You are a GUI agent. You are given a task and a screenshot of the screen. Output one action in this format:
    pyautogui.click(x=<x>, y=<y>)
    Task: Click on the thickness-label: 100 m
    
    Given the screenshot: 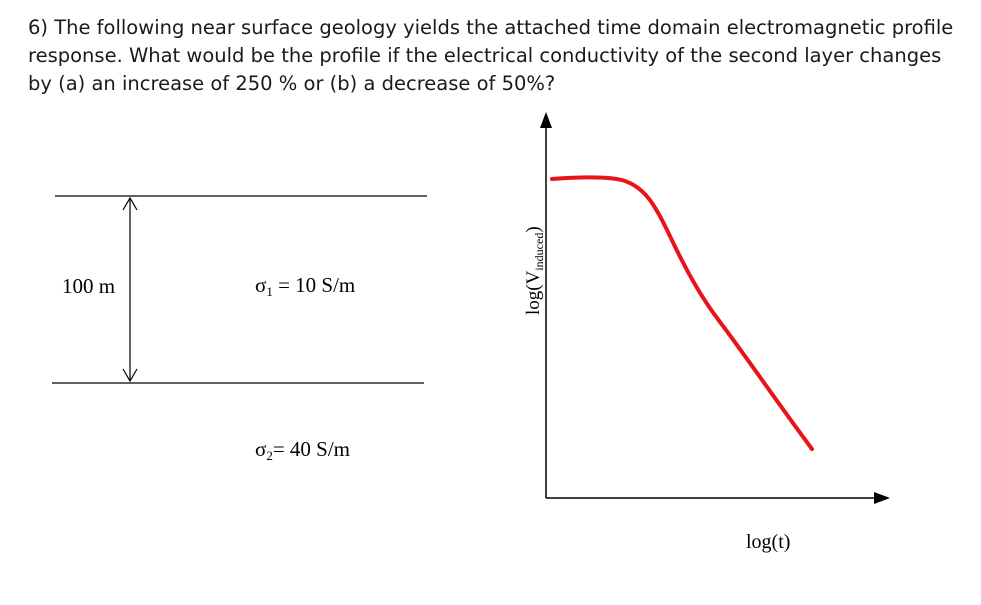 What is the action you would take?
    pyautogui.click(x=88, y=286)
    